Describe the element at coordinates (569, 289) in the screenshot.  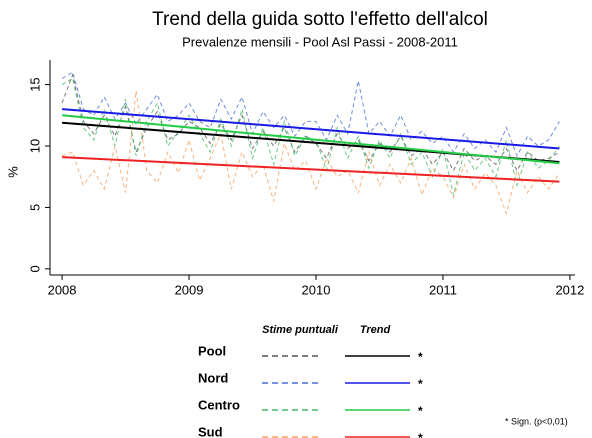
I see `x-tick-label: 2012` at that location.